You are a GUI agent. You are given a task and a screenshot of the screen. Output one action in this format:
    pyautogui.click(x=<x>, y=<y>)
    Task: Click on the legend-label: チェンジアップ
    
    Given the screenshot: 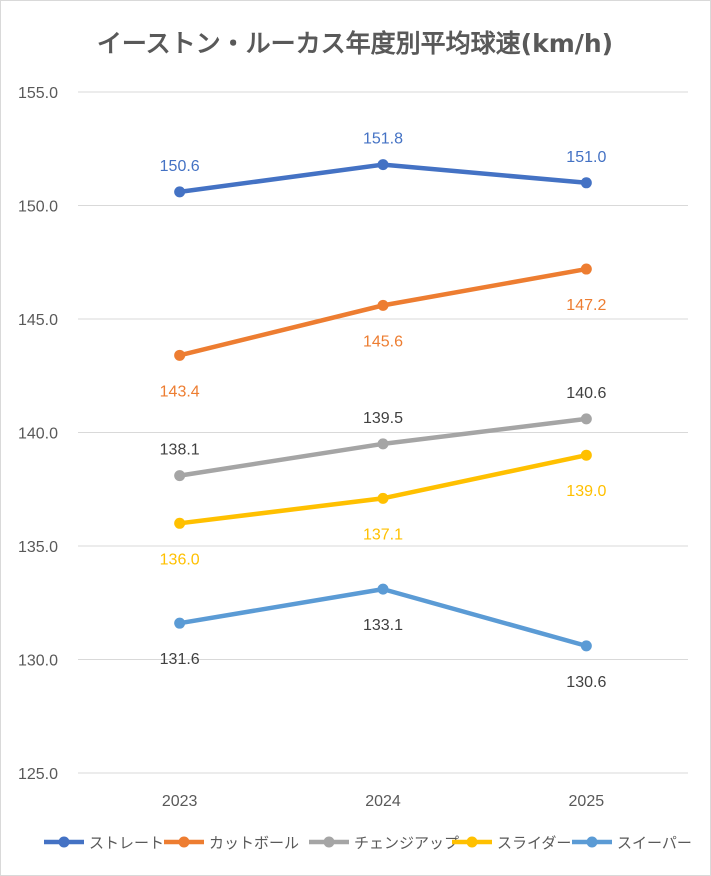 What is the action you would take?
    pyautogui.click(x=406, y=843)
    